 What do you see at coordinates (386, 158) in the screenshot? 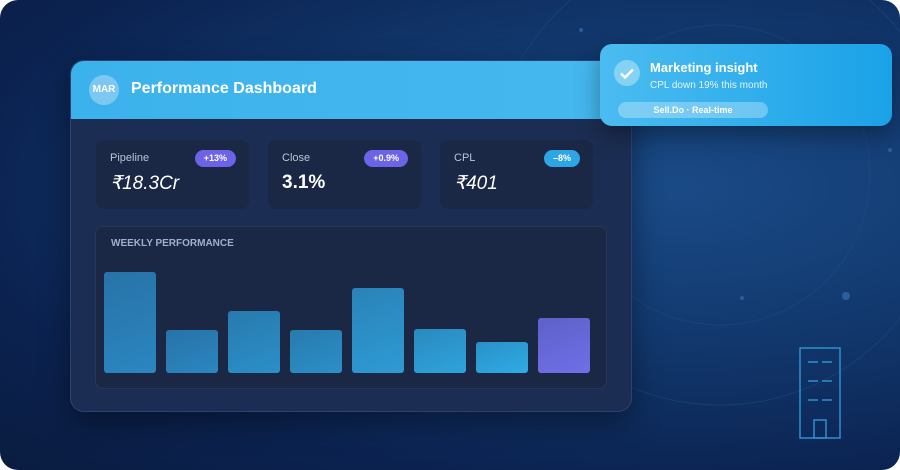
I see `kpi-change: +0.9%` at bounding box center [386, 158].